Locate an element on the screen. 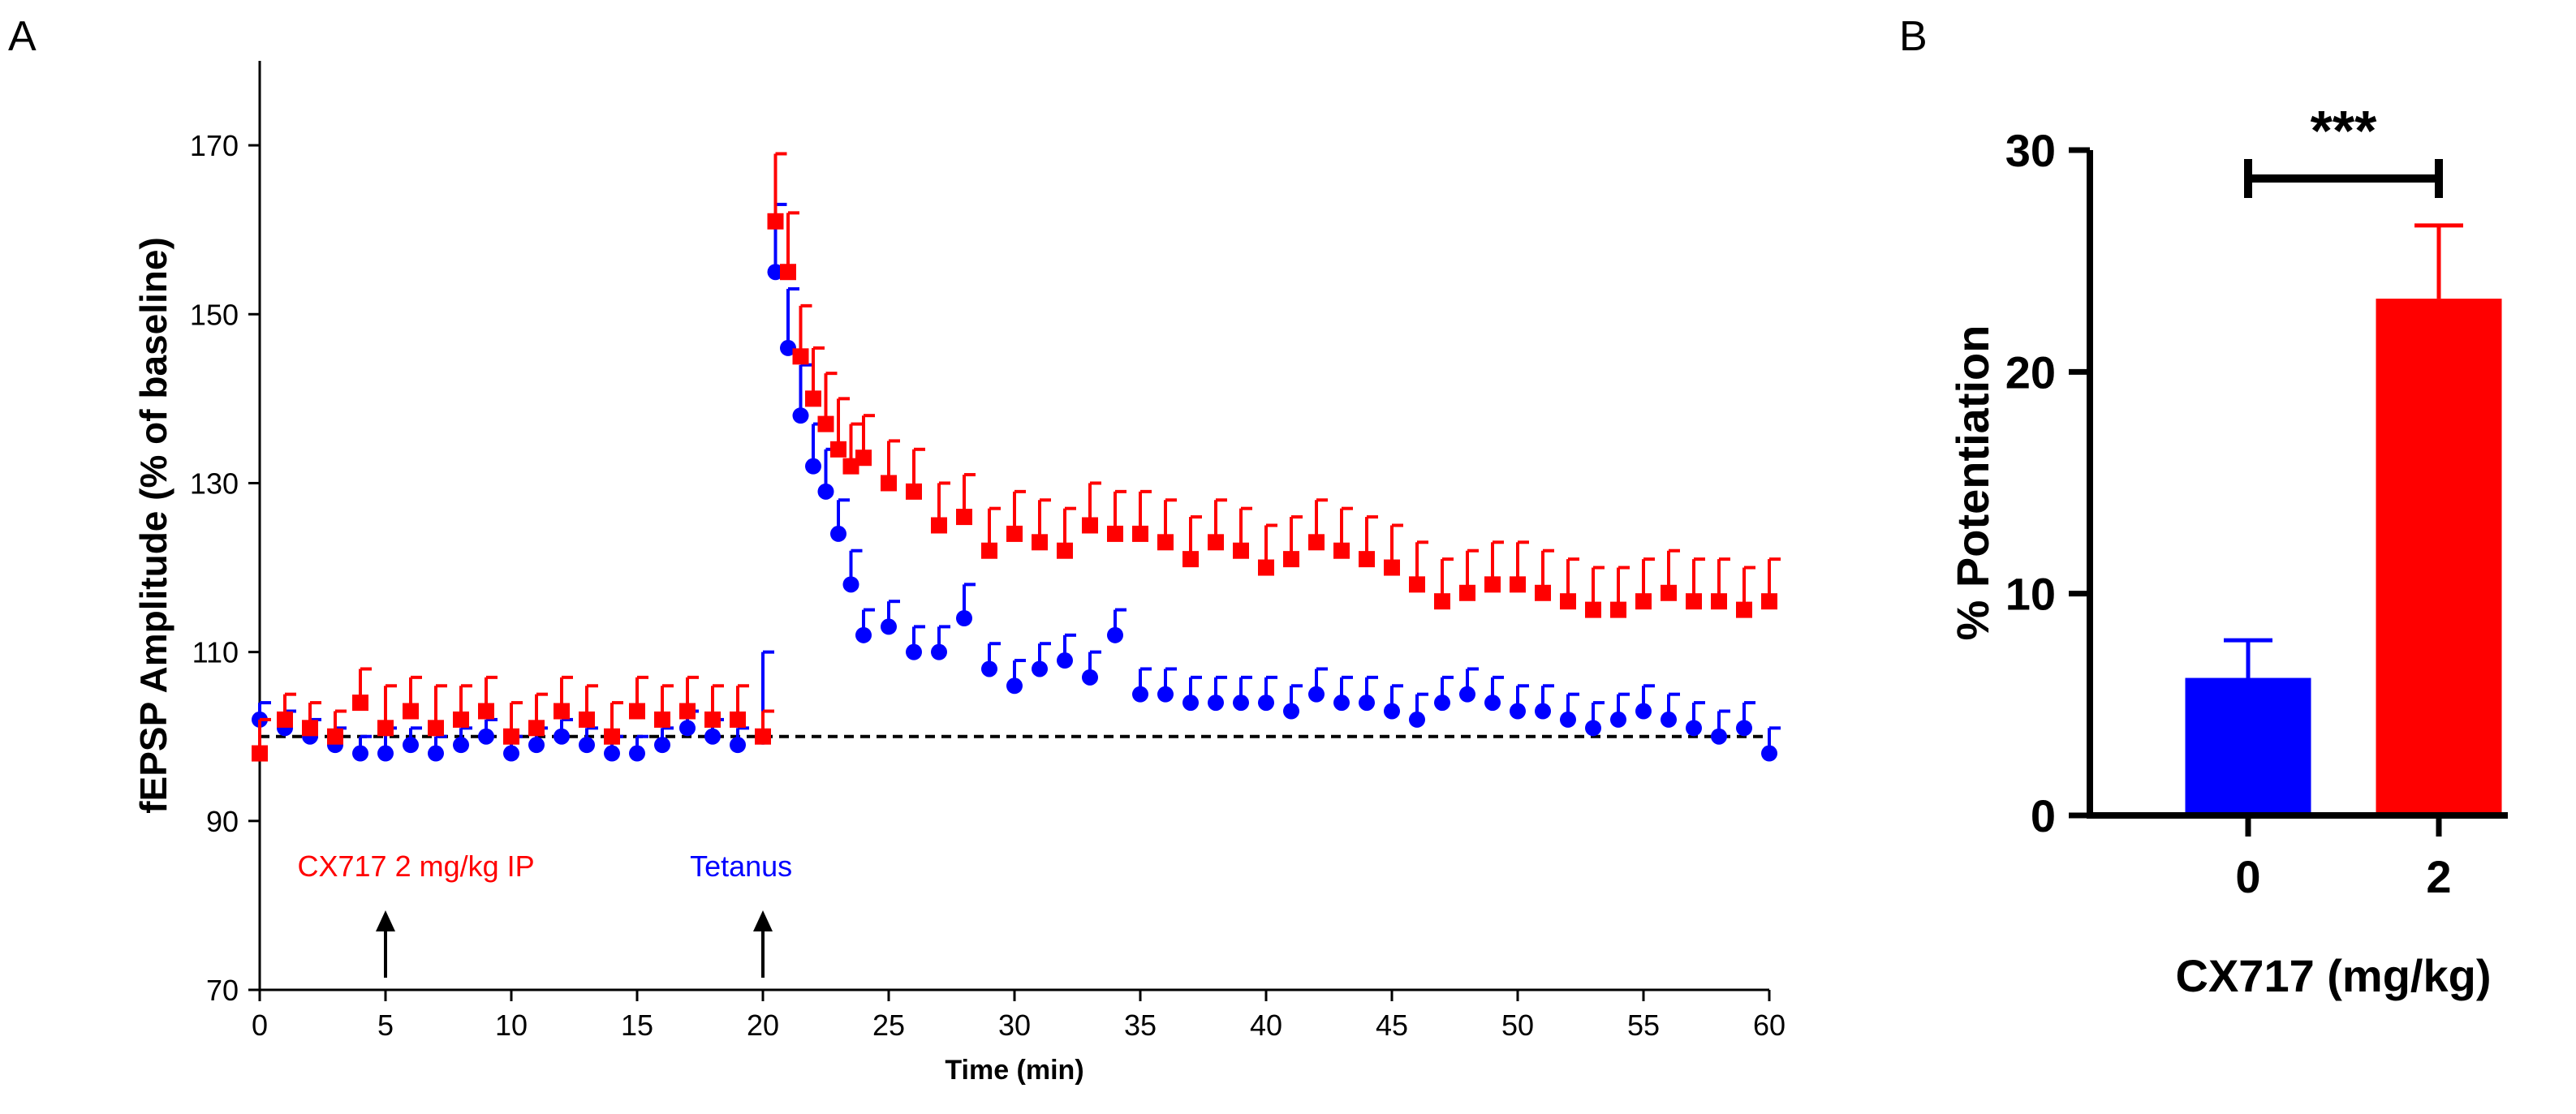 The width and height of the screenshot is (2576, 1114). x-tick-label: 55 is located at coordinates (1644, 1025).